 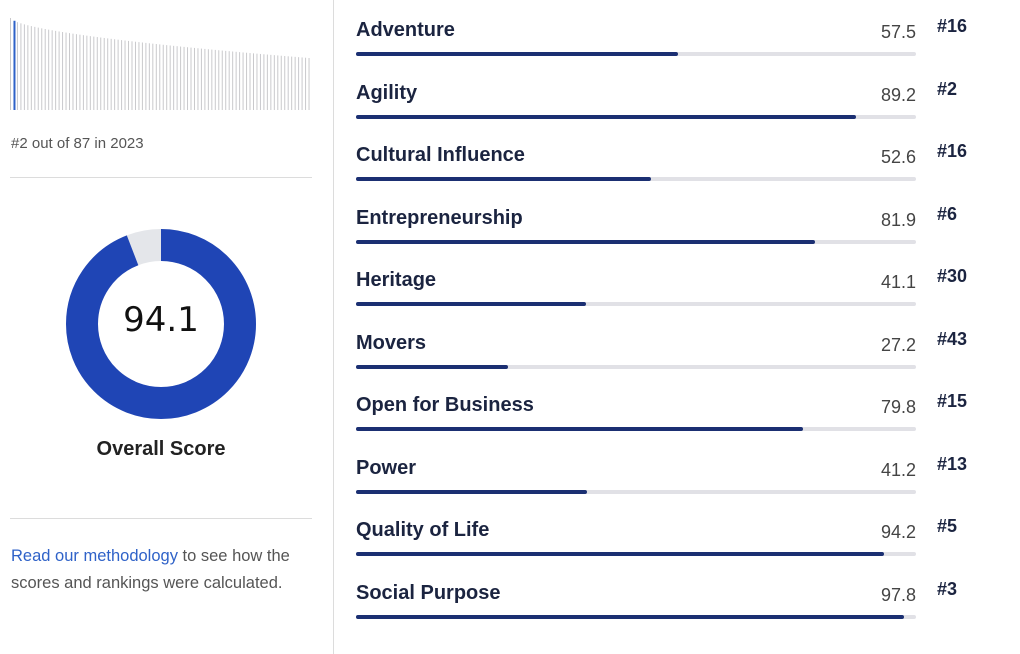 What do you see at coordinates (952, 338) in the screenshot?
I see `category-rank: #43` at bounding box center [952, 338].